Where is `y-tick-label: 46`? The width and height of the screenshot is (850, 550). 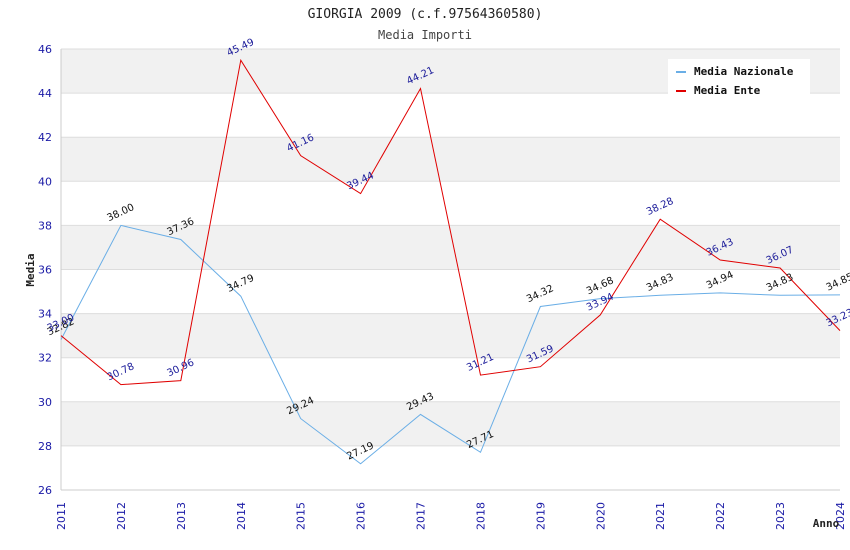 y-tick-label: 46 is located at coordinates (45, 49).